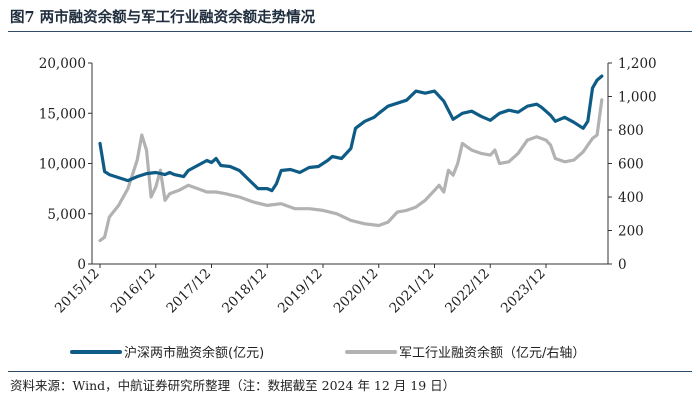  Describe the element at coordinates (62, 114) in the screenshot. I see `y-left-tick-label: 15,000` at that location.